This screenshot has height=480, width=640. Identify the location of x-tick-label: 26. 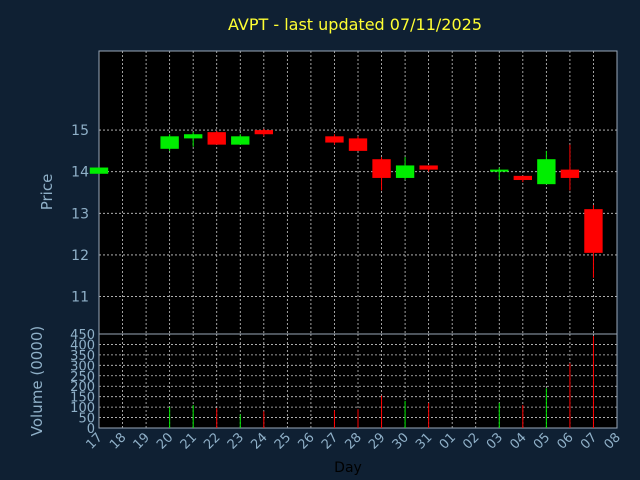
(306, 441).